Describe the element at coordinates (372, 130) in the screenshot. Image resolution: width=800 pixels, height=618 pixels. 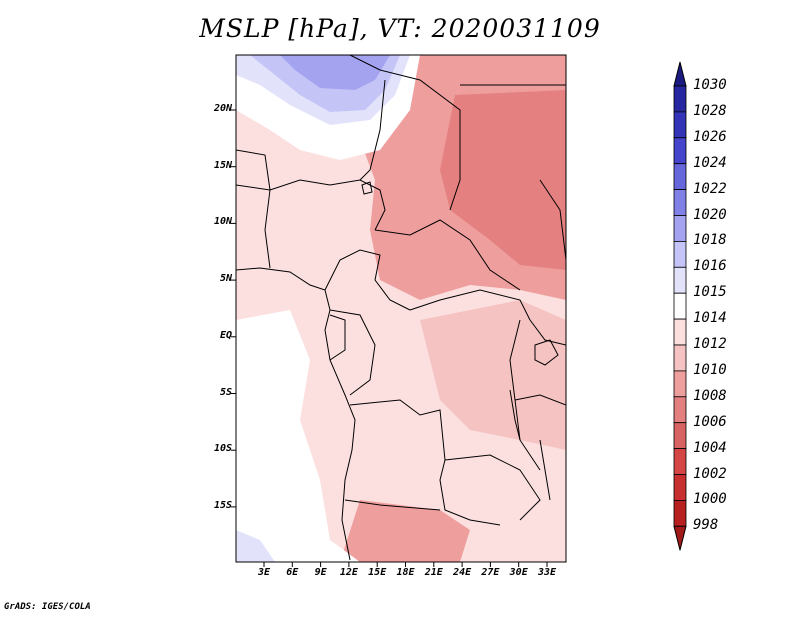
I see `border-chad` at that location.